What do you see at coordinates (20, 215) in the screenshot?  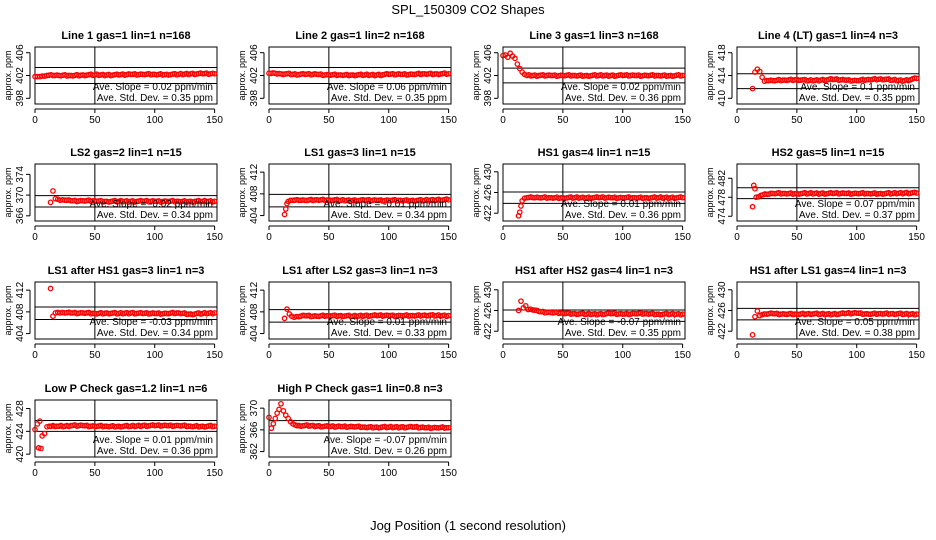 I see `y-tick-label: 366` at bounding box center [20, 215].